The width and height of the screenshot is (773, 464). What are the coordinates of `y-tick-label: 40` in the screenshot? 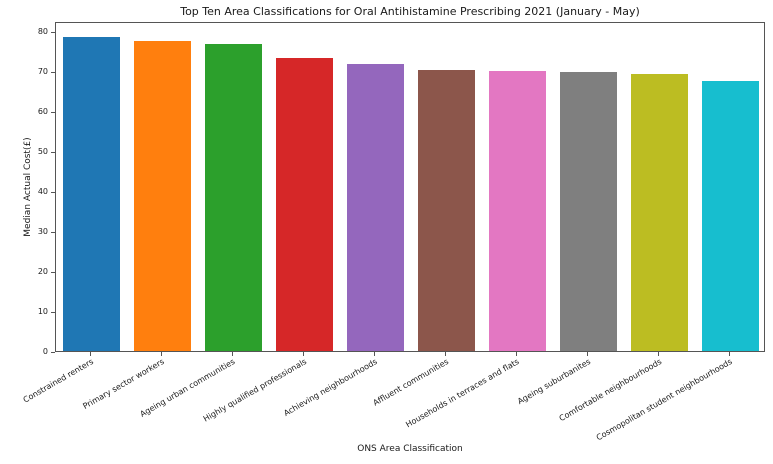 It's located at (42, 191).